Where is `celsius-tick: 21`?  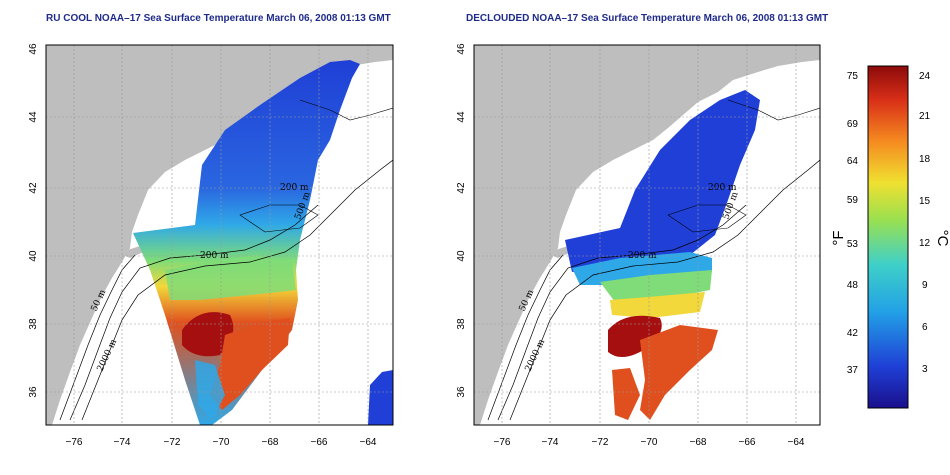 celsius-tick: 21 is located at coordinates (925, 116).